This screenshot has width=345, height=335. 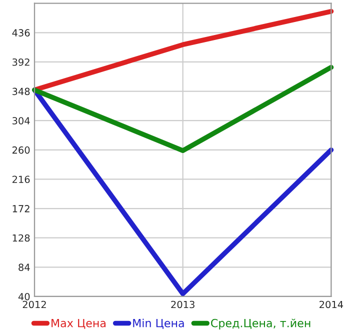 What do you see at coordinates (21, 32) in the screenshot?
I see `y-tick-label: 436` at bounding box center [21, 32].